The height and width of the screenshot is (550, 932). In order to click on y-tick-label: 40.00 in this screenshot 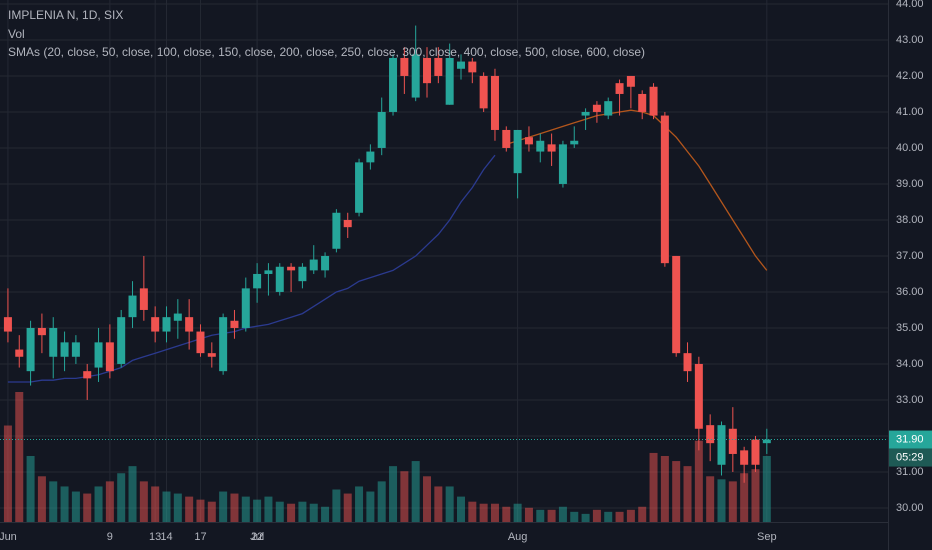, I will do `click(910, 148)`.